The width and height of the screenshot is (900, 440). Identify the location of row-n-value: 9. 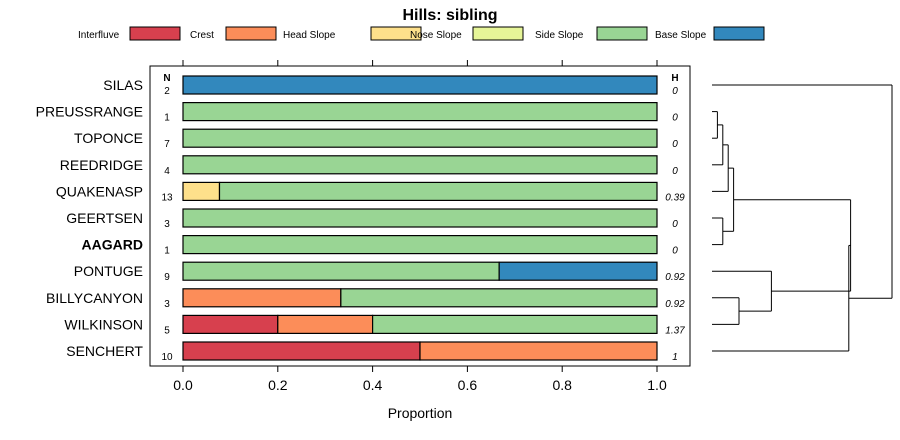
(167, 277).